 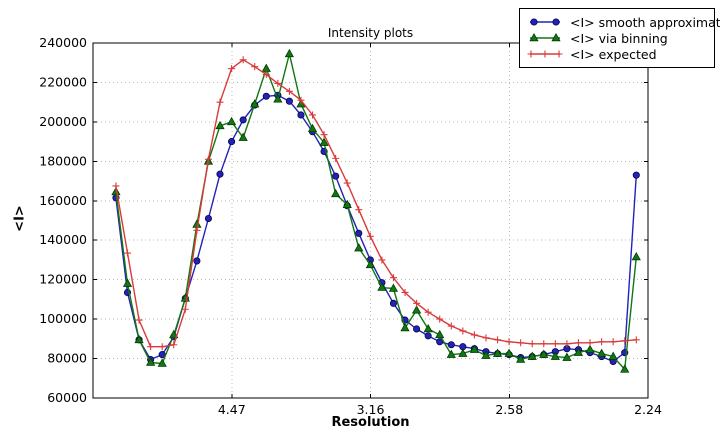 What do you see at coordinates (20, 218) in the screenshot?
I see `y-axis-label: <I>` at bounding box center [20, 218].